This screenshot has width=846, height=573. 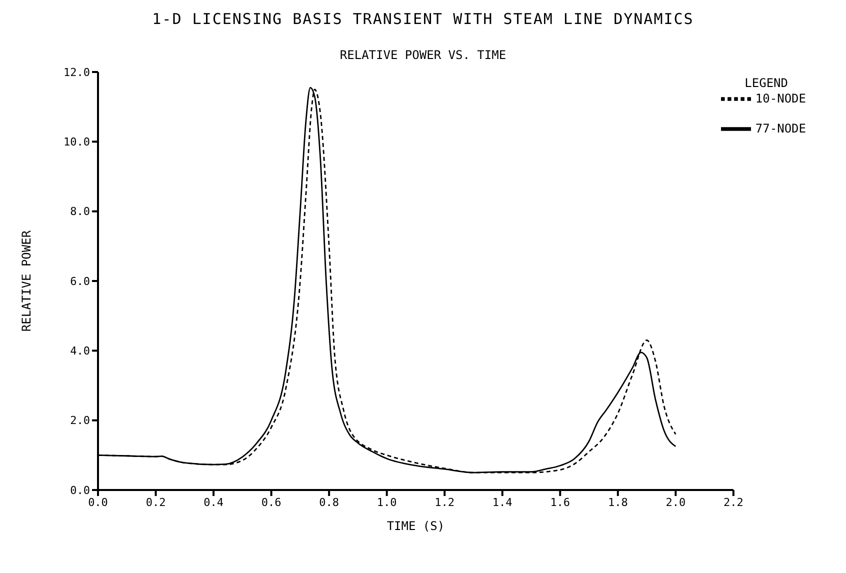 I want to click on x-tick-label: 1.6, so click(x=560, y=502).